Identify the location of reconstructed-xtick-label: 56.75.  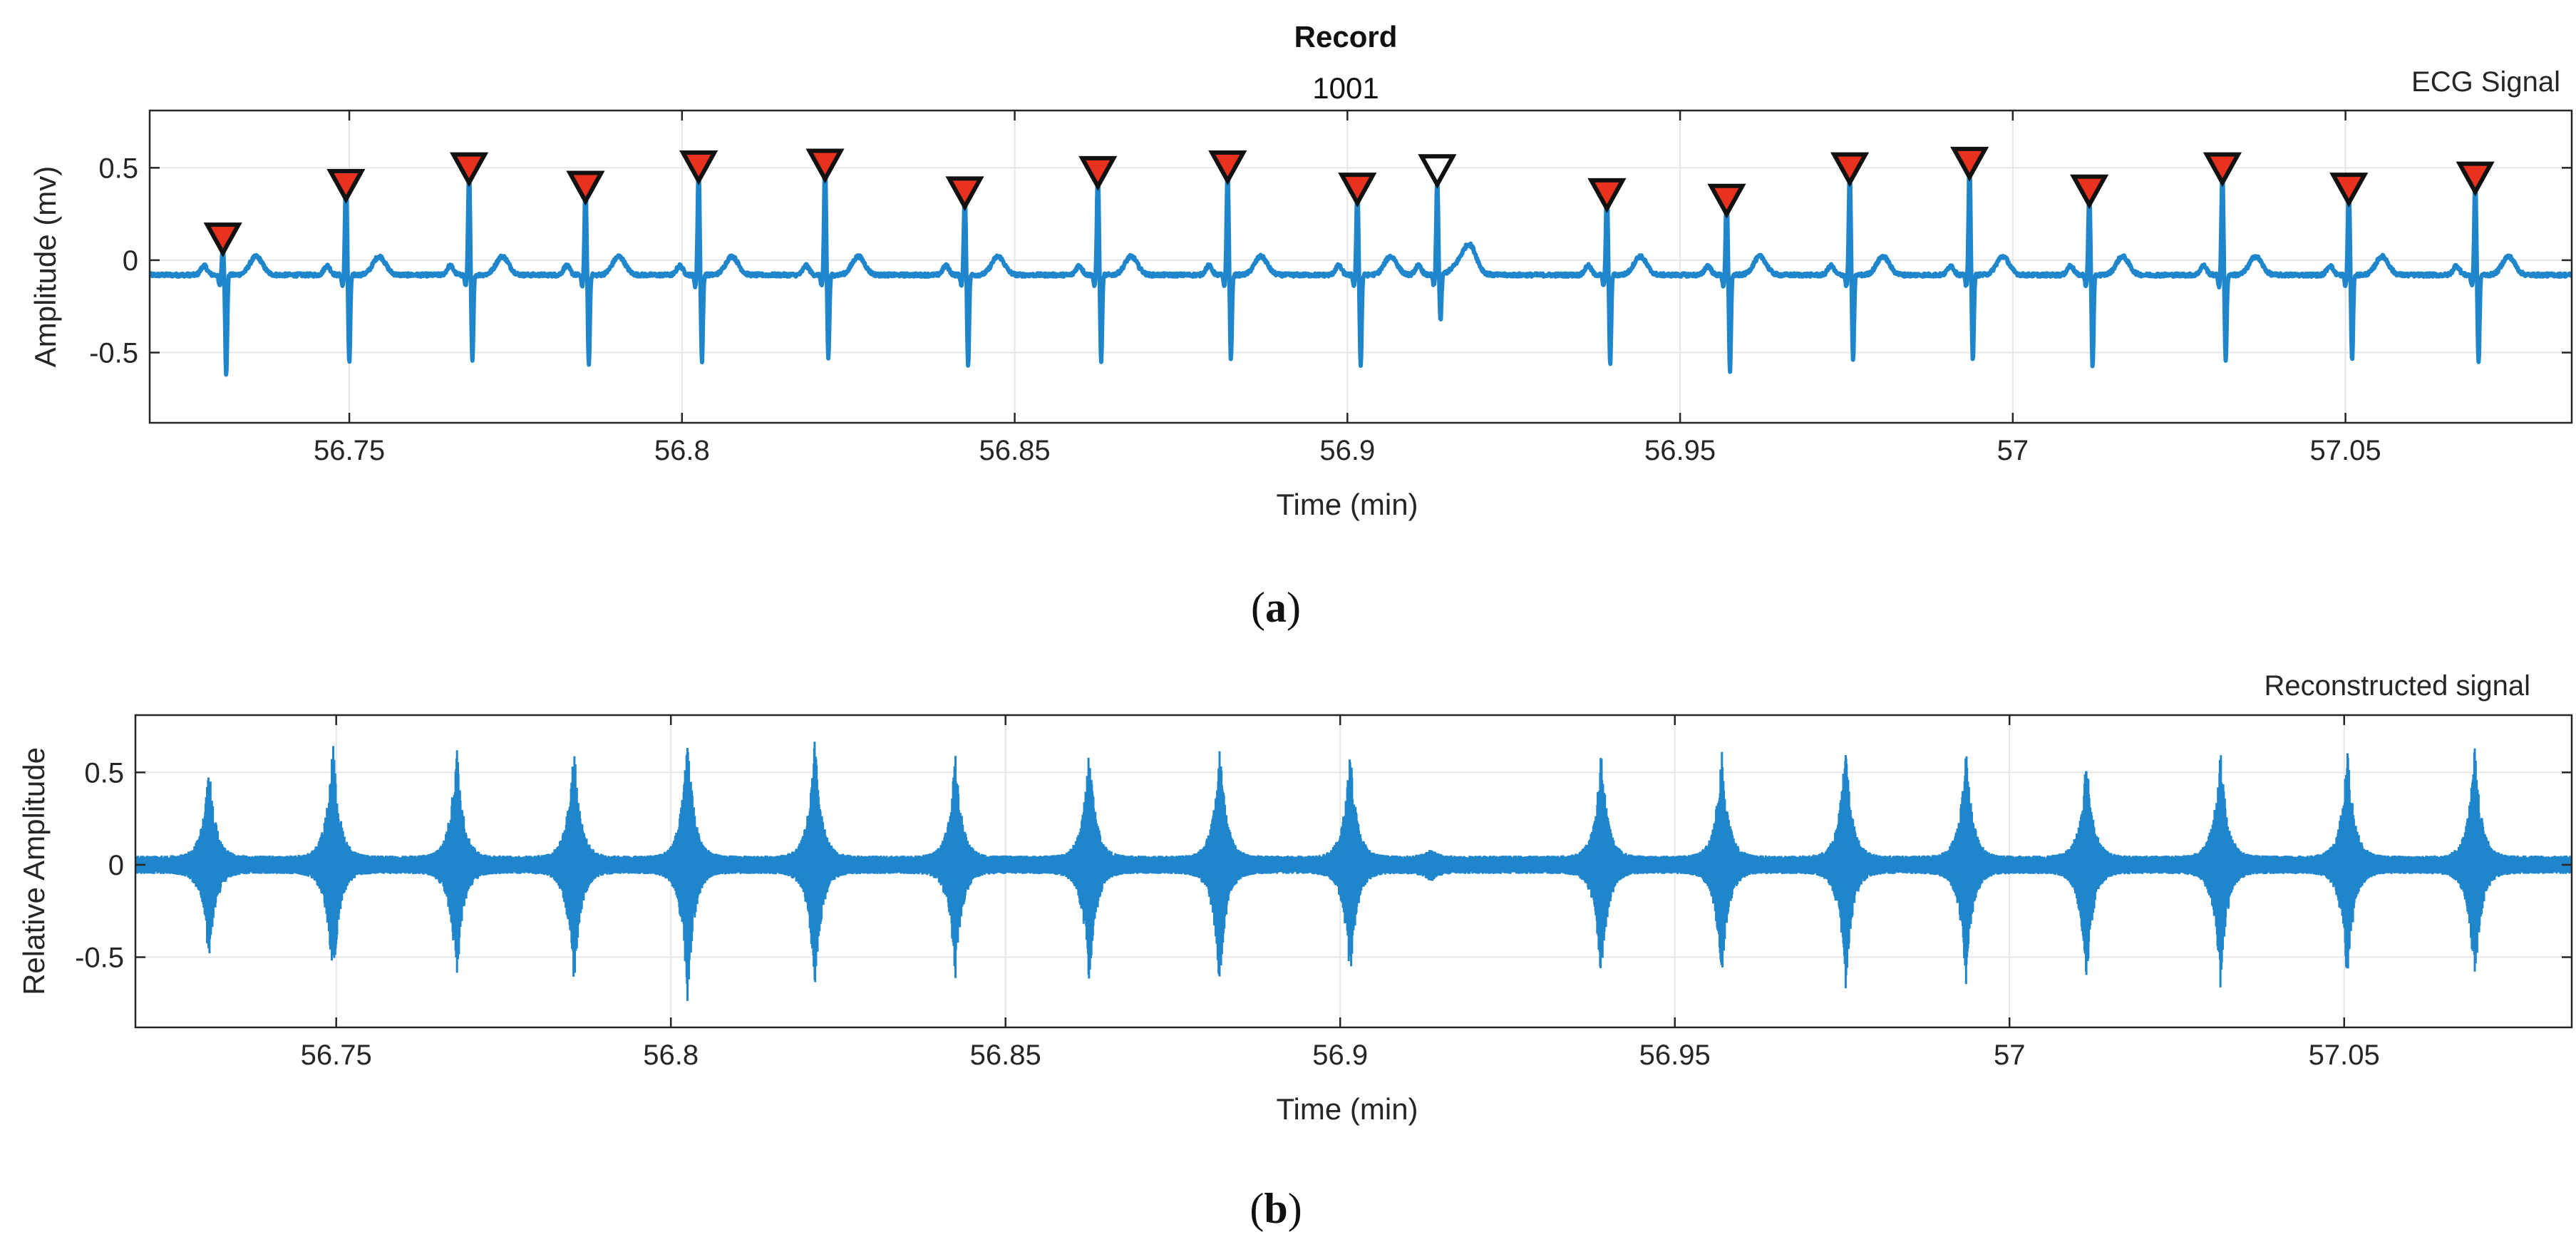
(336, 1055).